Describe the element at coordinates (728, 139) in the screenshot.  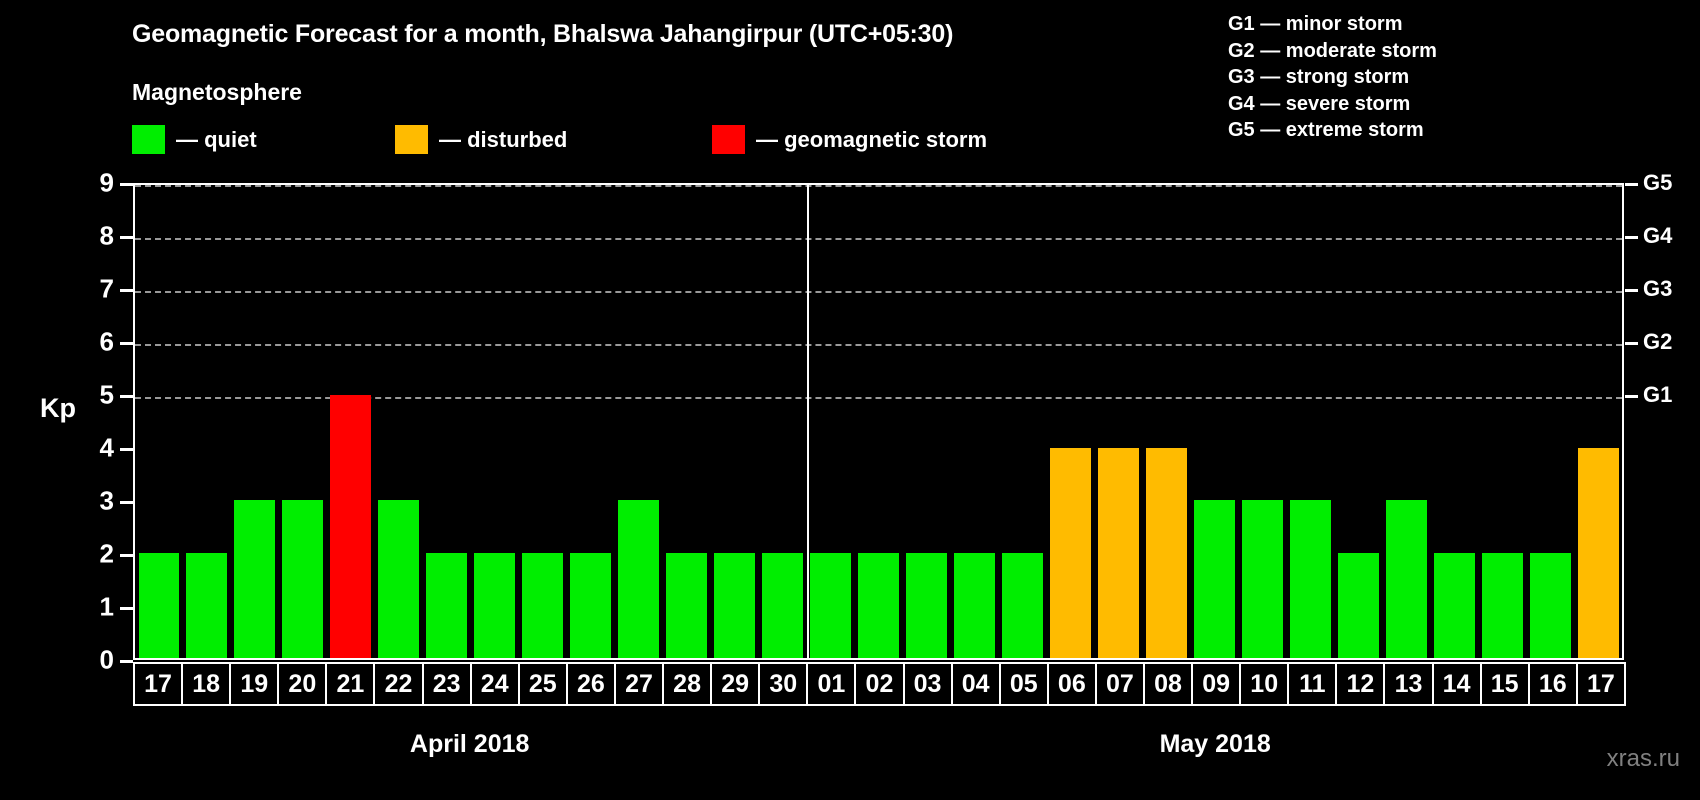
I see `legend-swatch-storm` at that location.